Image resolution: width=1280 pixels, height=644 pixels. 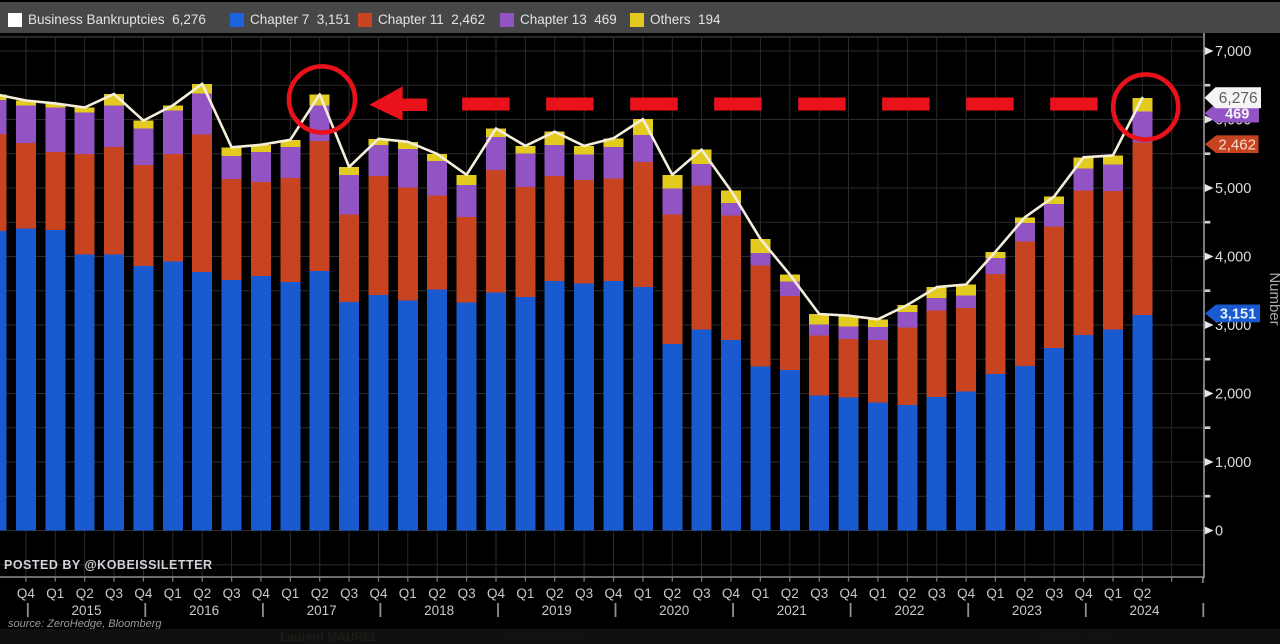 I want to click on svg-text: Laurent MAUREL, so click(x=329, y=637).